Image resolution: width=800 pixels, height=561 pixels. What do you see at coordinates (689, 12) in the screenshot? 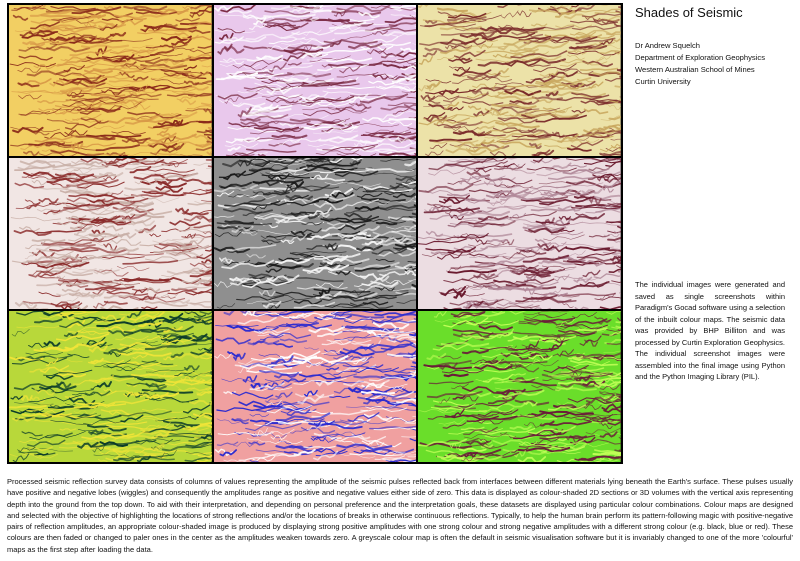
I see `page-title: Shades of Seismic` at bounding box center [689, 12].